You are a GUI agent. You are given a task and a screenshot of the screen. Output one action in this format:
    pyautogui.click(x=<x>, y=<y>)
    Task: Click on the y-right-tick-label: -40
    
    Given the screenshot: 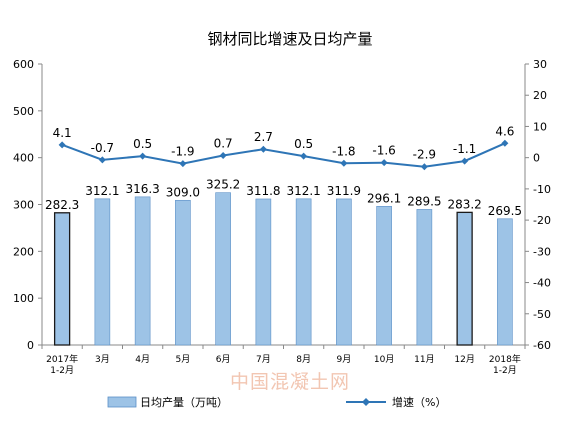 What is the action you would take?
    pyautogui.click(x=542, y=283)
    